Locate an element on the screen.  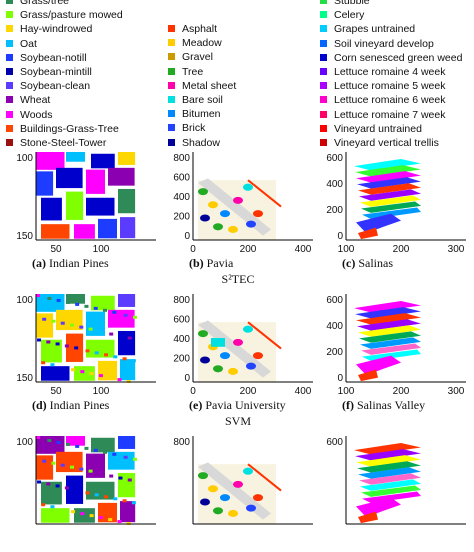
x-tick-label: 100 is located at coordinates (101, 249).